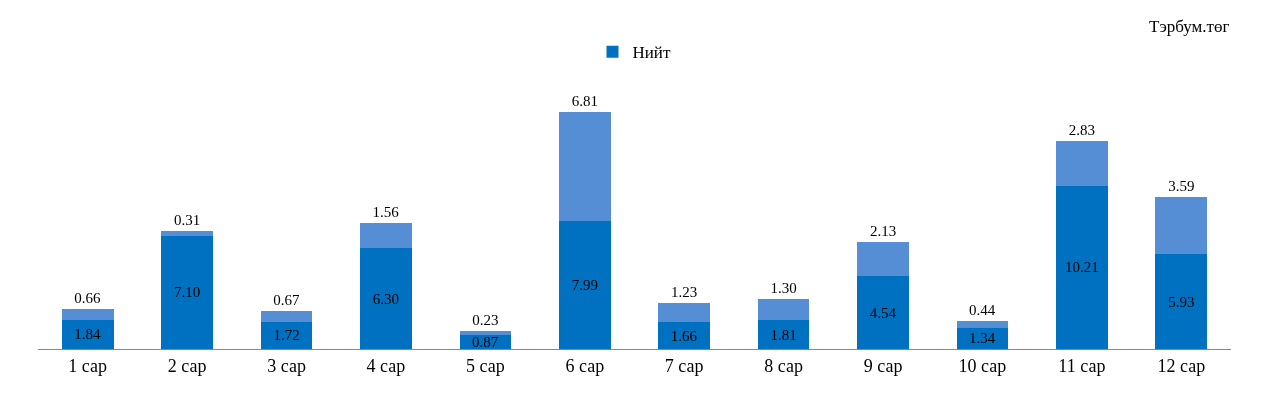  Describe the element at coordinates (286, 299) in the screenshot. I see `data-label: 0.67` at that location.